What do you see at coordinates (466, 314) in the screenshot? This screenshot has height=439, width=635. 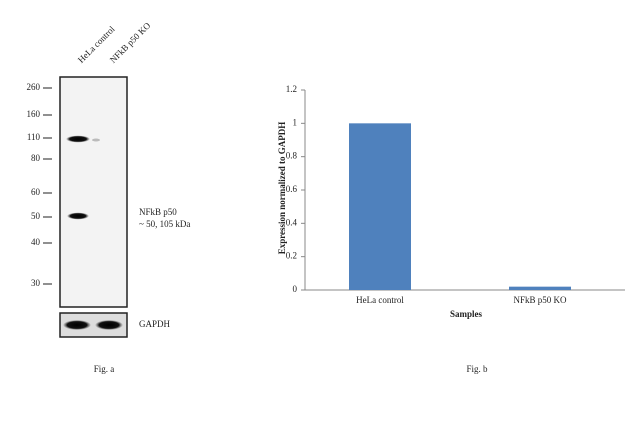 I see `x-axis-label: Samples` at bounding box center [466, 314].